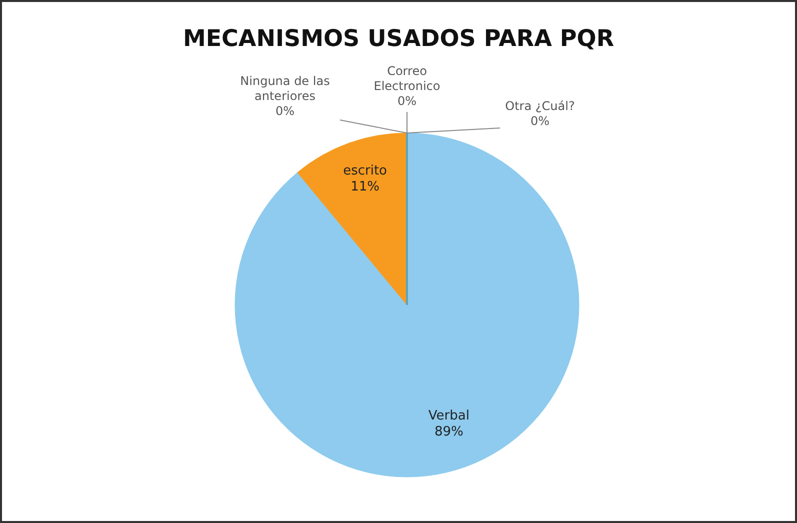 The height and width of the screenshot is (523, 797). What do you see at coordinates (449, 416) in the screenshot?
I see `slice-label: Verbal` at bounding box center [449, 416].